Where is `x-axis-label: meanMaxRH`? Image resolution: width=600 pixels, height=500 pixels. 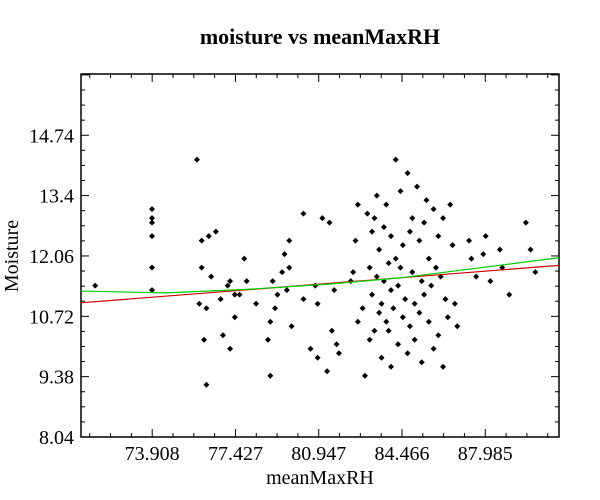
x-axis-label: meanMaxRH is located at coordinates (320, 478).